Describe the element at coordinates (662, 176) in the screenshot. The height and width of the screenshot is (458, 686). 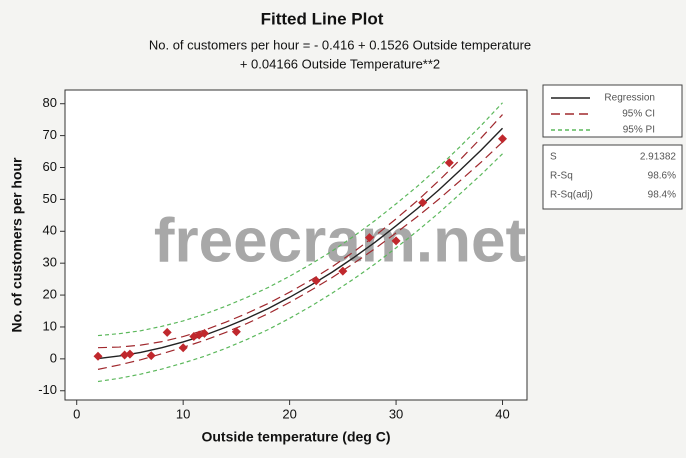
I see `stat-value: 98.6%` at that location.